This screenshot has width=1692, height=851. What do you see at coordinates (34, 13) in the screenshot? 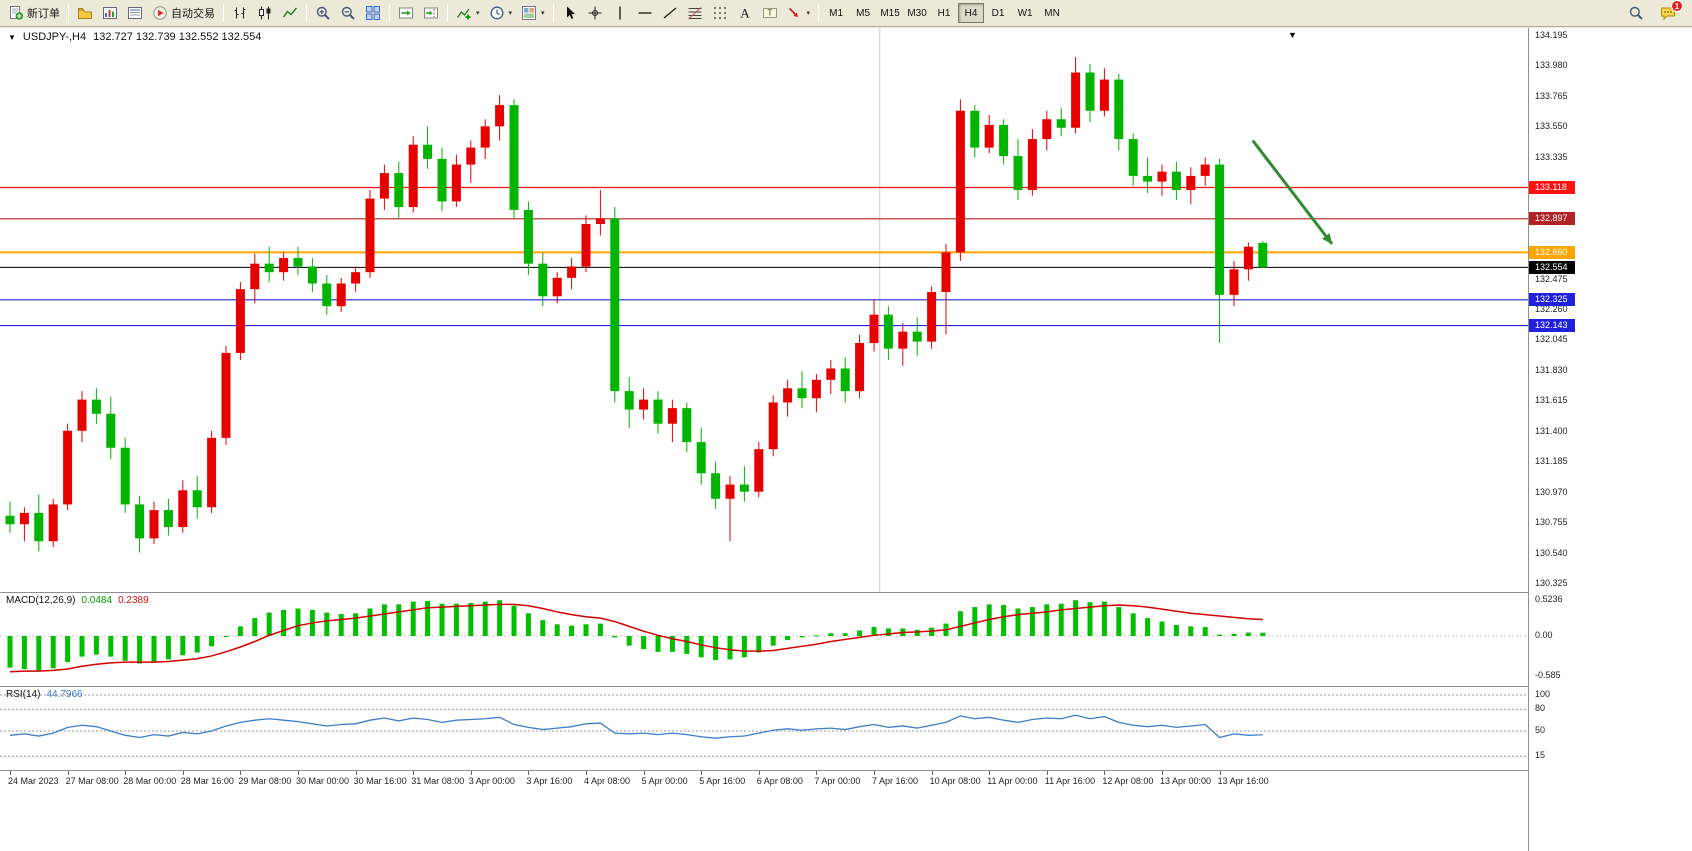
I see `new-order-button: 新订单` at bounding box center [34, 13].